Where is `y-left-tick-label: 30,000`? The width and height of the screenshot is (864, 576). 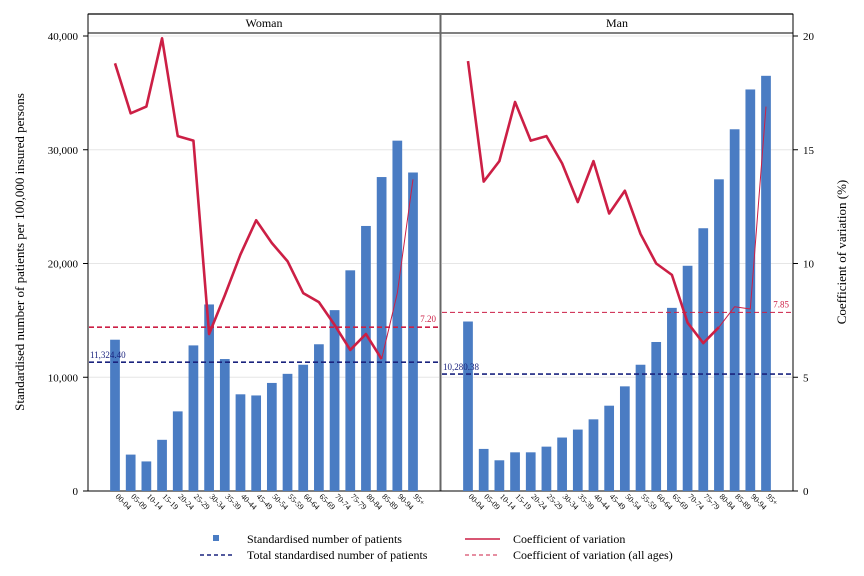
y-left-tick-label: 30,000 is located at coordinates (63, 151).